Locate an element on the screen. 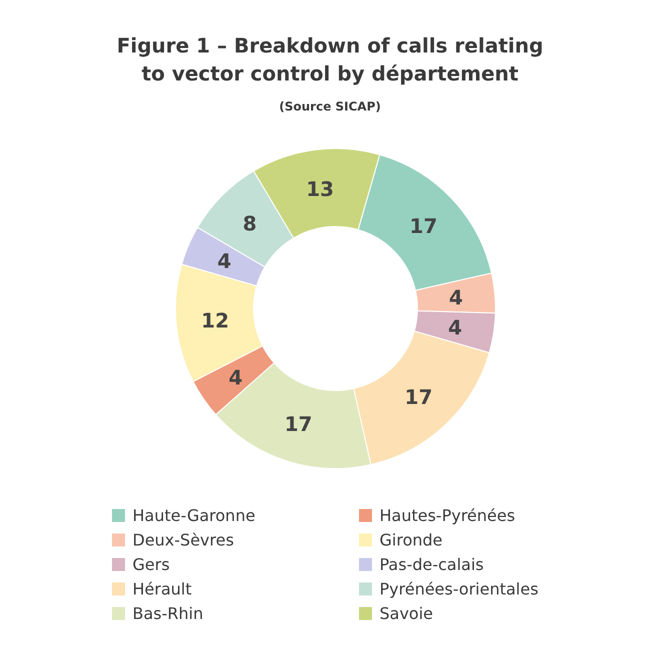 The height and width of the screenshot is (654, 659). chart-subtitle: (Source SICAP) is located at coordinates (330, 107).